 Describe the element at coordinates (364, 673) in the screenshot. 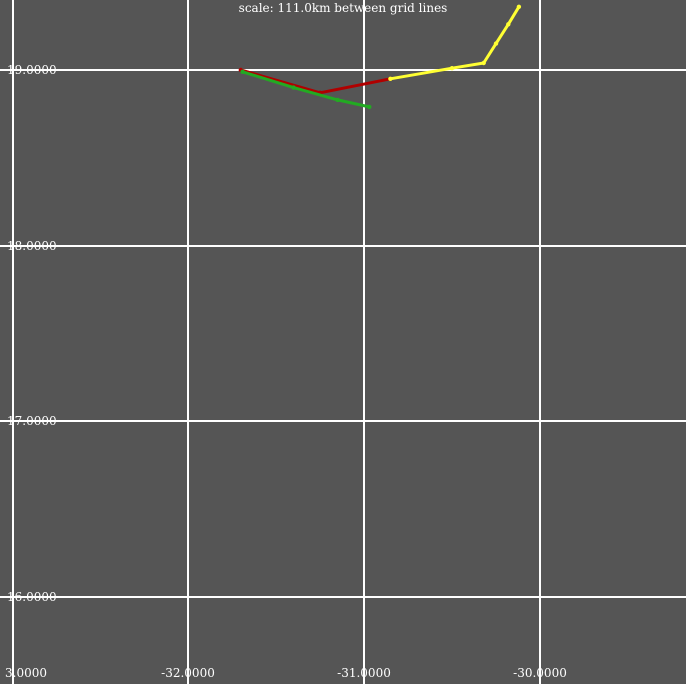

I see `lon-label-minus-31: -31.0000` at that location.